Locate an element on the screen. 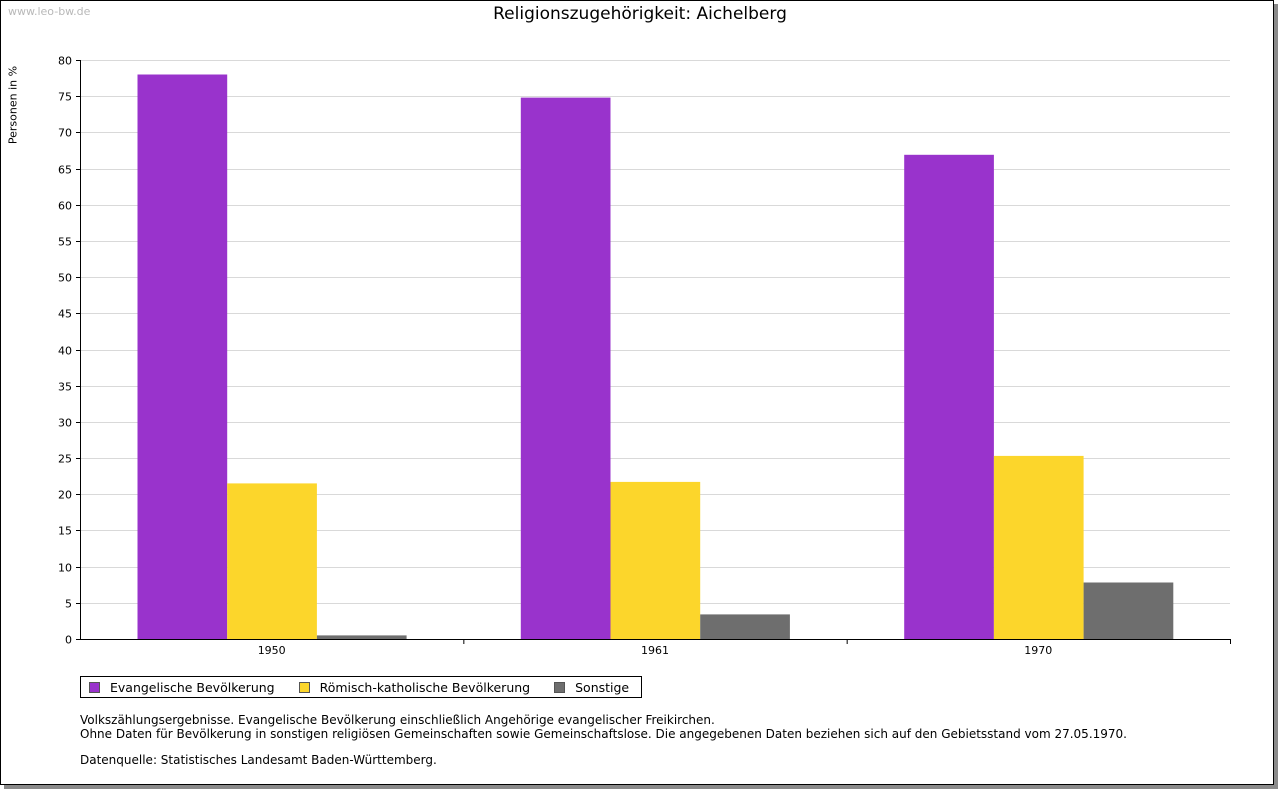  legend-item-evangelisch: Evangelische Bevölkerung is located at coordinates (182, 687).